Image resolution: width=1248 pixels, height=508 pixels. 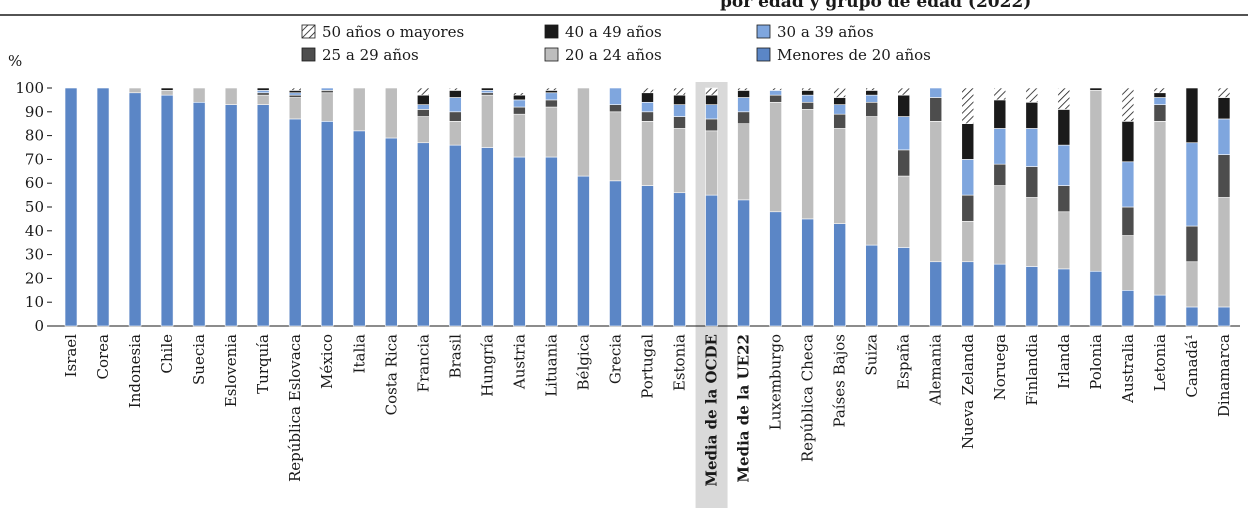 I want to click on bar-group-indonesia, so click(x=135, y=207).